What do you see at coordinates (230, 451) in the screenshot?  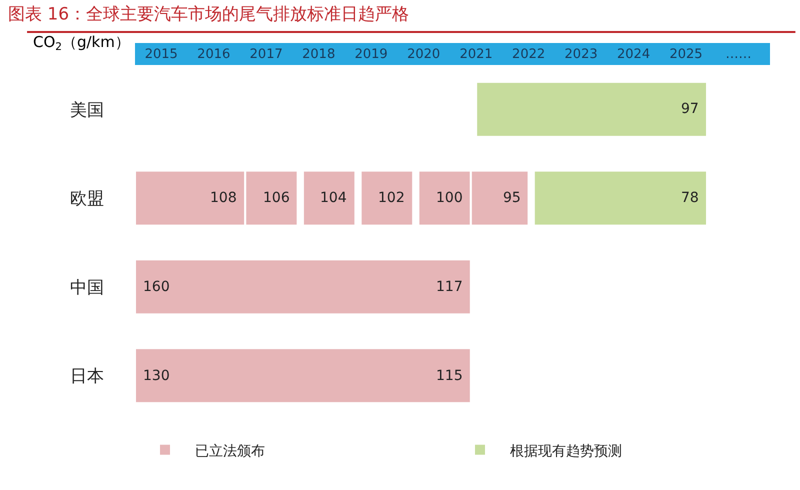 I see `legend-label: 已立法颁布` at bounding box center [230, 451].